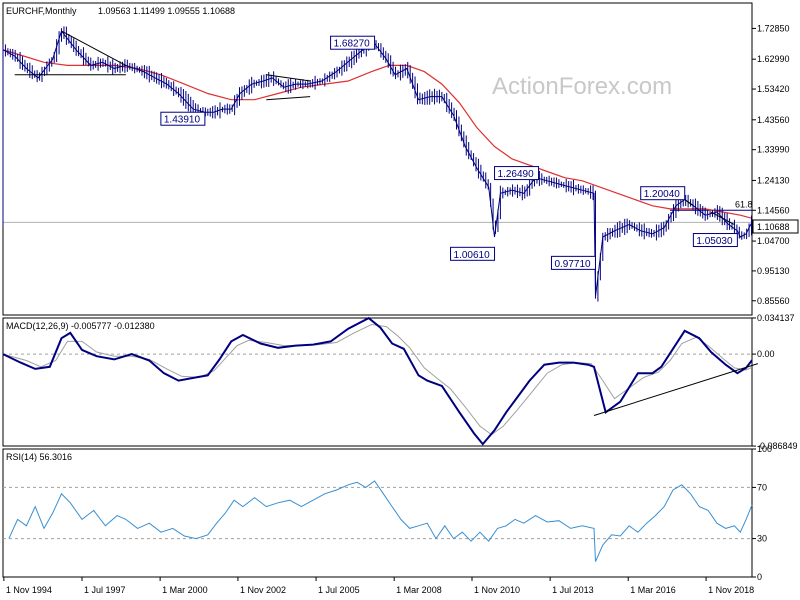 This screenshot has height=600, width=800. Describe the element at coordinates (762, 539) in the screenshot. I see `rsi-y-tick-label: 30` at that location.